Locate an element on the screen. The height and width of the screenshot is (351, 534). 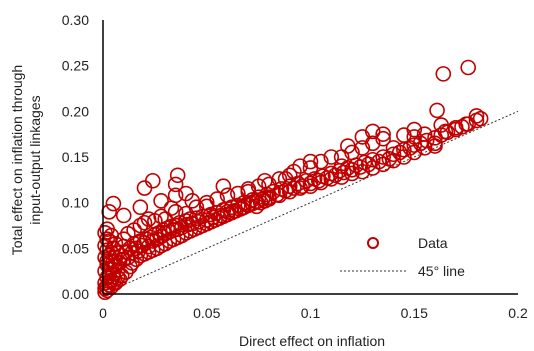
legend-marker-data is located at coordinates (373, 243).